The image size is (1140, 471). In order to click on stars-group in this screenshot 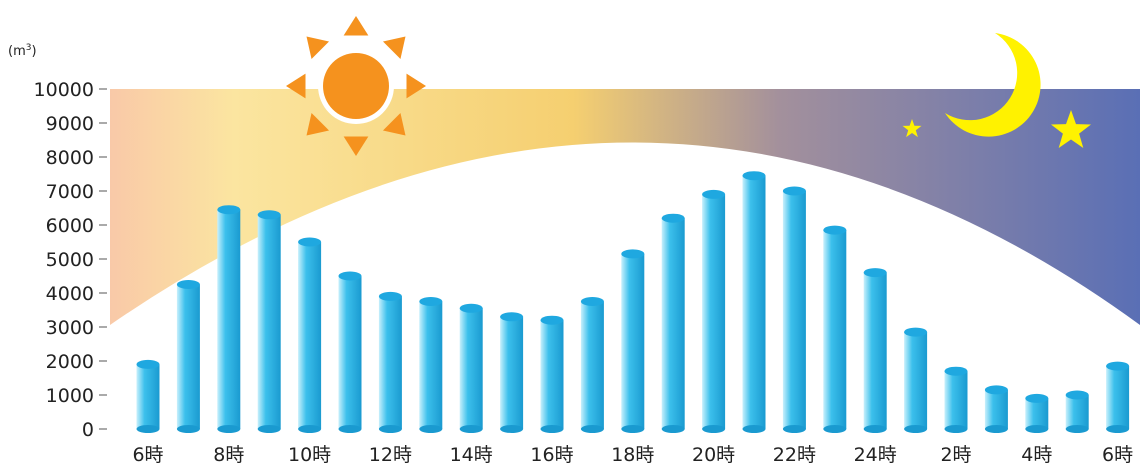, I will do `click(996, 129)`.